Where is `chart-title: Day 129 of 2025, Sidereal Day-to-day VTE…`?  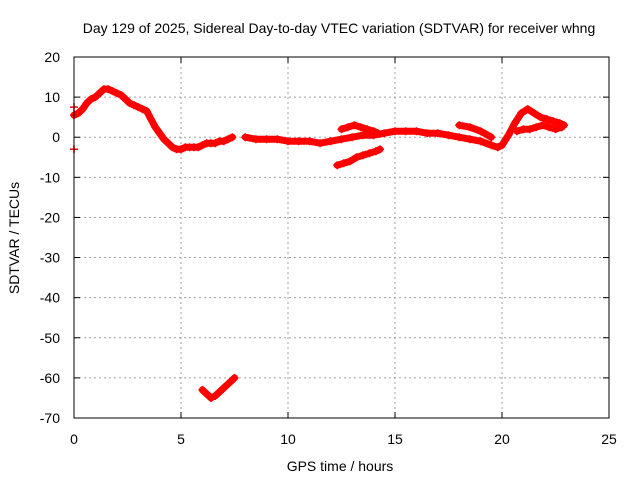 chart-title: Day 129 of 2025, Sidereal Day-to-day VTE… is located at coordinates (339, 28).